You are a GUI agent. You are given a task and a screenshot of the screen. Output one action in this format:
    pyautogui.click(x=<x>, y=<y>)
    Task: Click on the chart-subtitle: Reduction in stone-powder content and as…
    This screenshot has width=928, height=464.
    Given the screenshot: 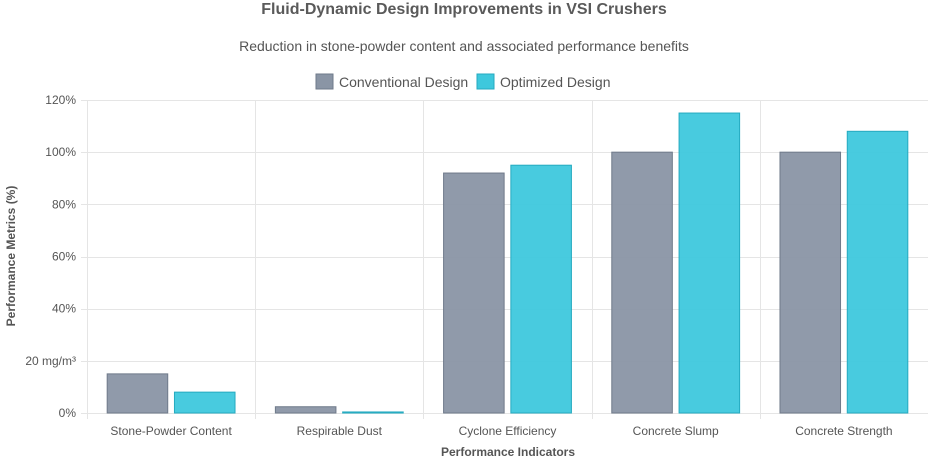 What is the action you would take?
    pyautogui.click(x=464, y=46)
    